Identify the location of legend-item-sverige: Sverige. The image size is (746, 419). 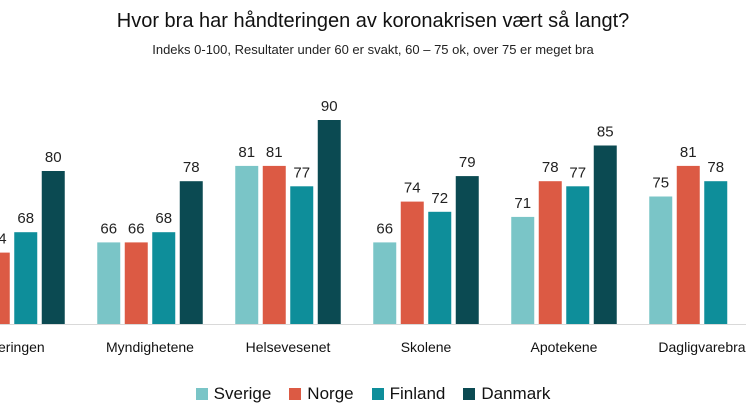
(233, 394).